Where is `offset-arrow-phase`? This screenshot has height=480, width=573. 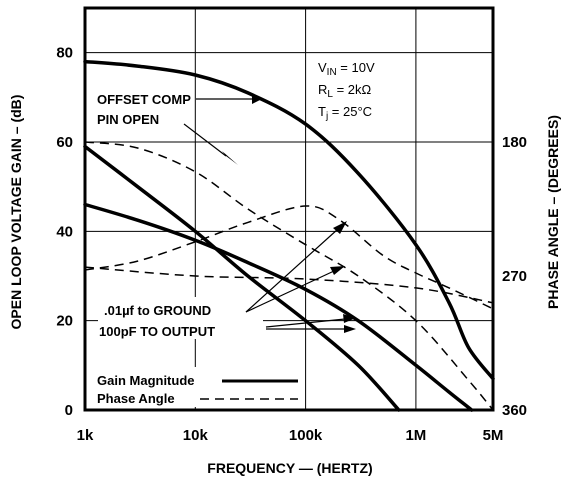 offset-arrow-phase is located at coordinates (205, 140).